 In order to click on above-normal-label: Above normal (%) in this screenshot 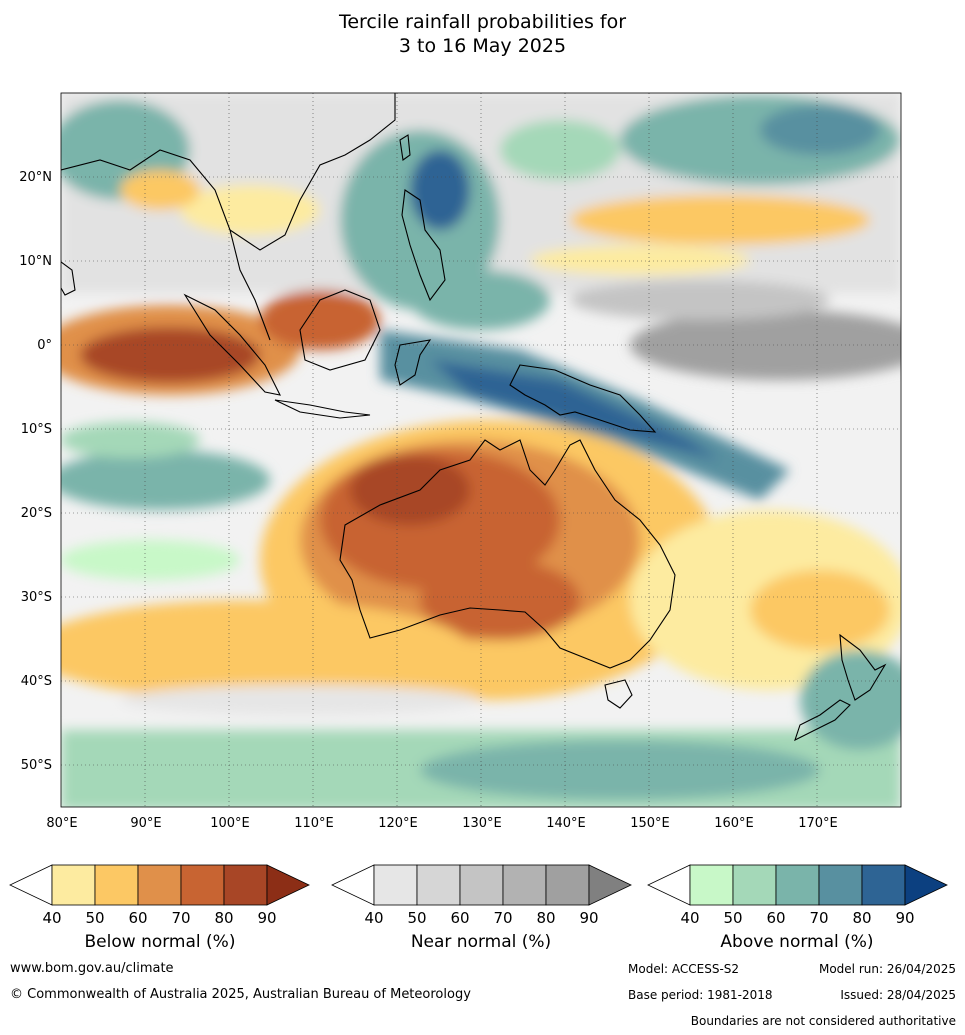, I will do `click(797, 942)`.